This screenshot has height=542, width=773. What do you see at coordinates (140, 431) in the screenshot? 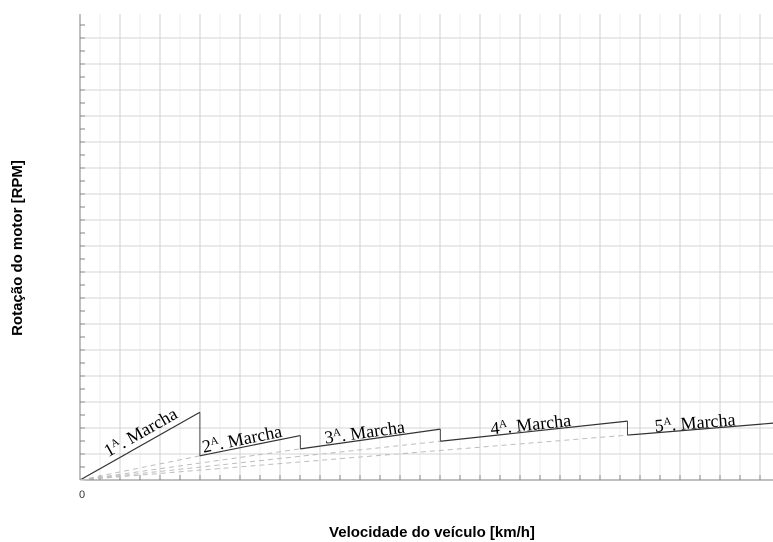
I see `gear-label-1: 1A. Marcha` at bounding box center [140, 431].